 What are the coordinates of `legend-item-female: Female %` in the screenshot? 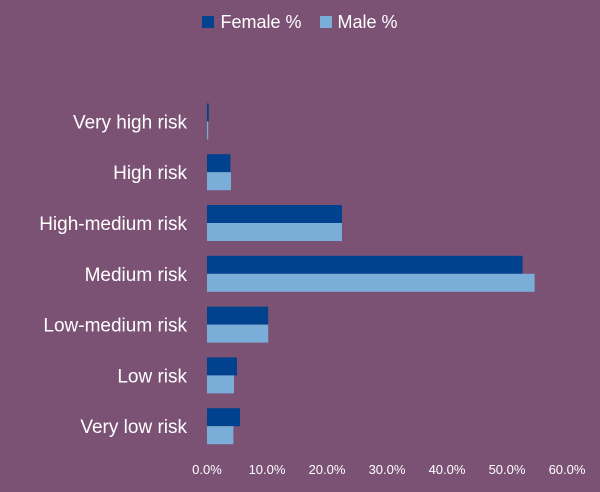 It's located at (252, 22).